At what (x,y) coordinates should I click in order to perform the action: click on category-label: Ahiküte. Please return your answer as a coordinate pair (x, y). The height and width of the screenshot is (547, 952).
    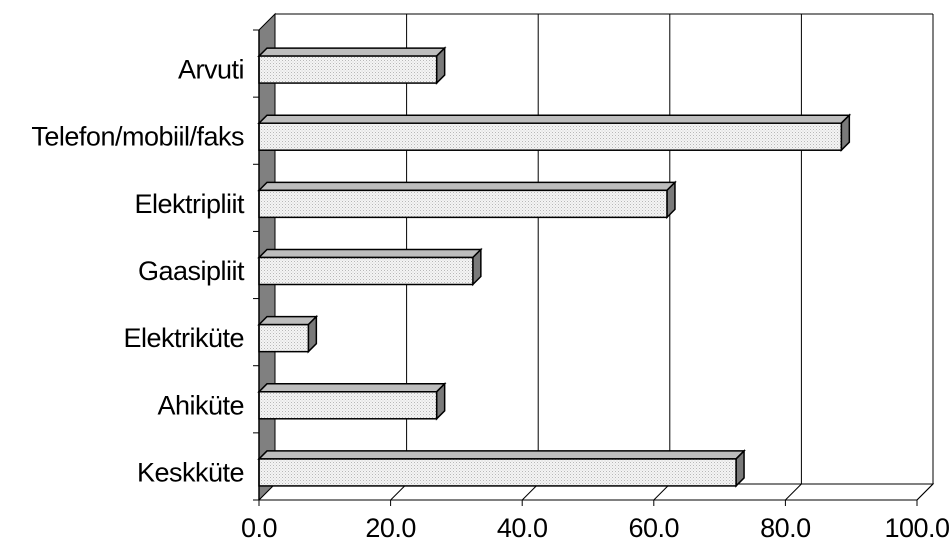
    Looking at the image, I should click on (200, 405).